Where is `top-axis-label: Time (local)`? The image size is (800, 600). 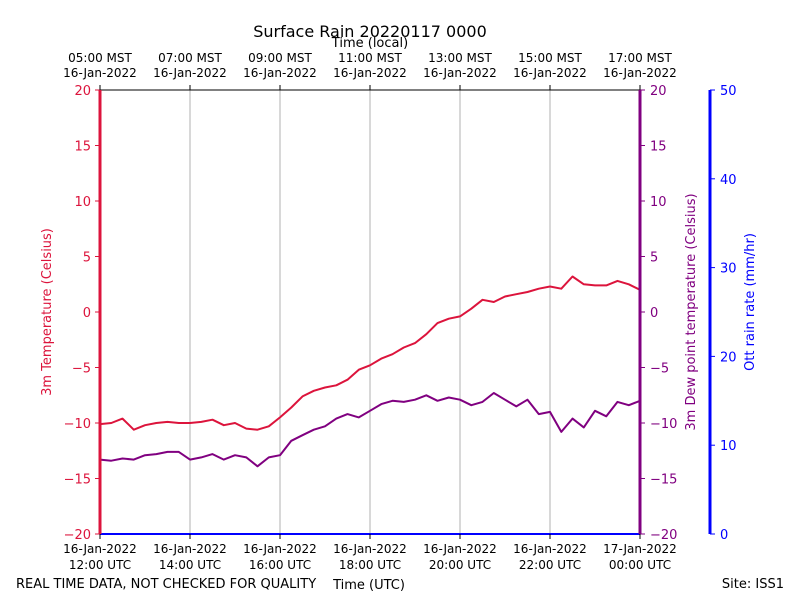
top-axis-label: Time (local) is located at coordinates (369, 43).